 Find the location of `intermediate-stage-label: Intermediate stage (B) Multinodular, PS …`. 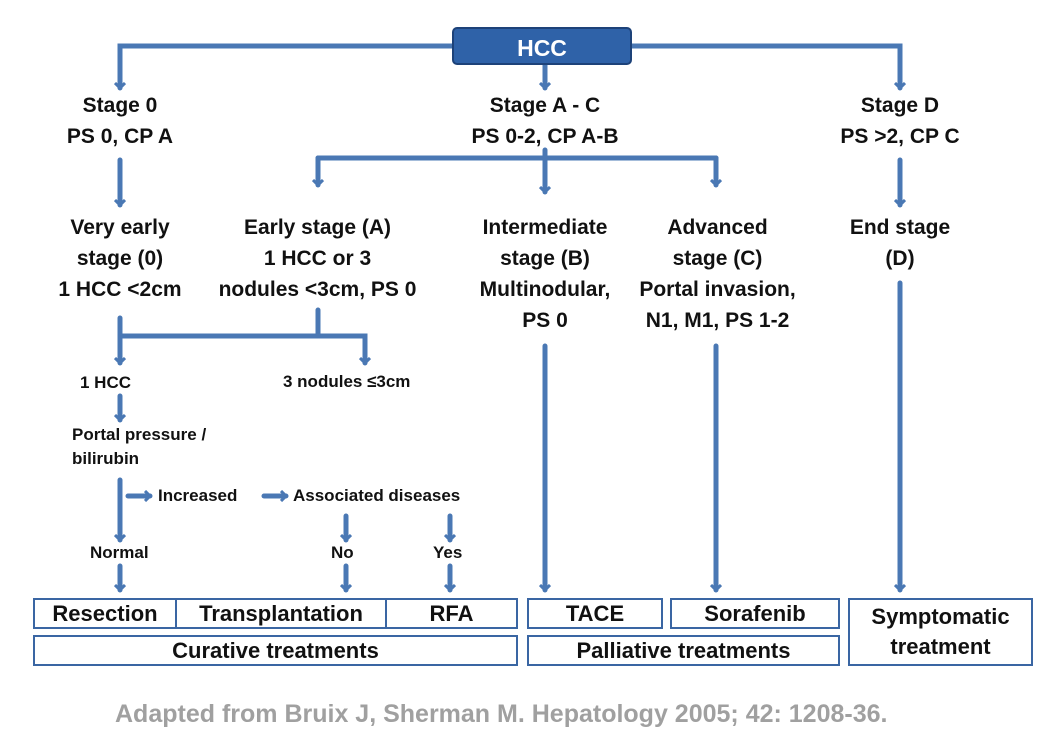

intermediate-stage-label: Intermediate stage (B) Multinodular, PS … is located at coordinates (545, 274).